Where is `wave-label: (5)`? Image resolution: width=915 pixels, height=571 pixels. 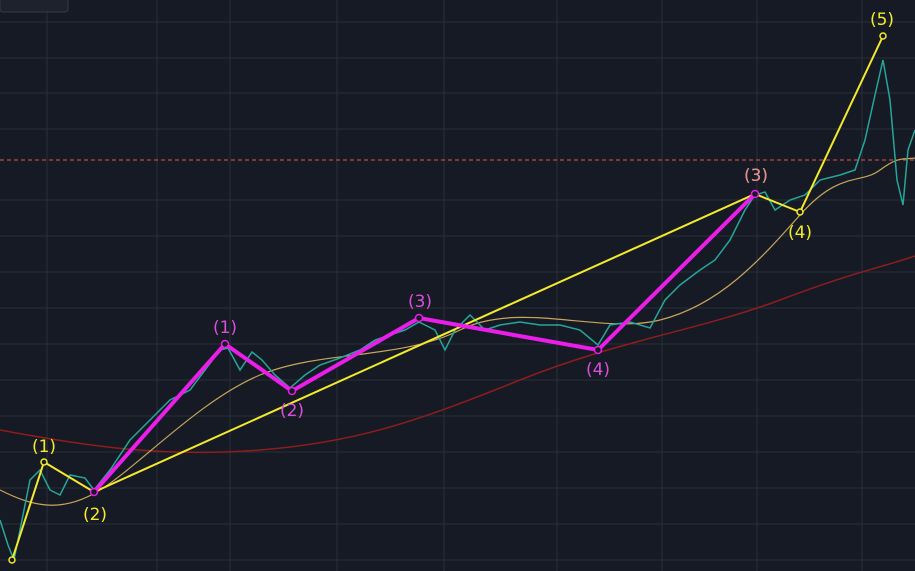
wave-label: (5) is located at coordinates (882, 20).